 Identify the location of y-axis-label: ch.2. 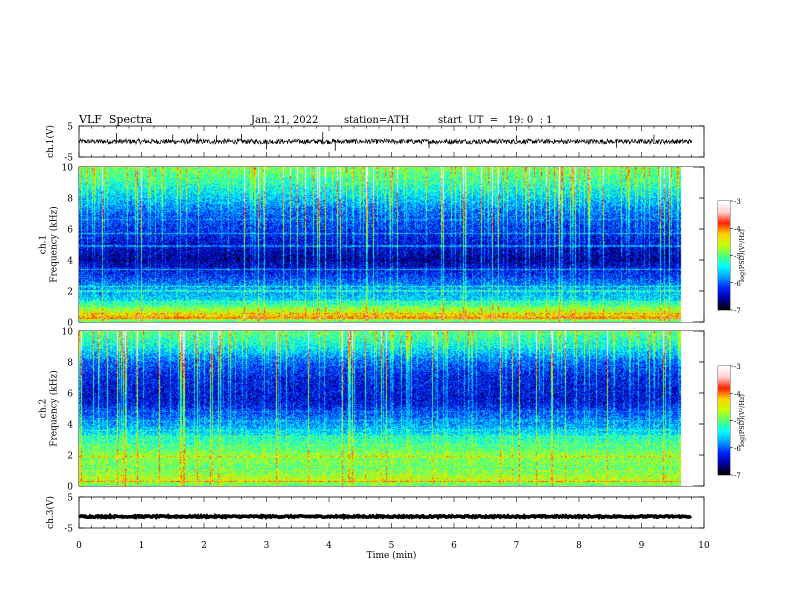
(44, 408).